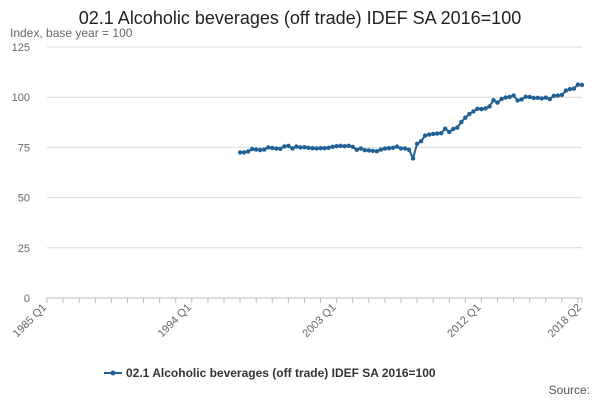 This screenshot has width=600, height=400. I want to click on y-tick-label: 75, so click(24, 148).